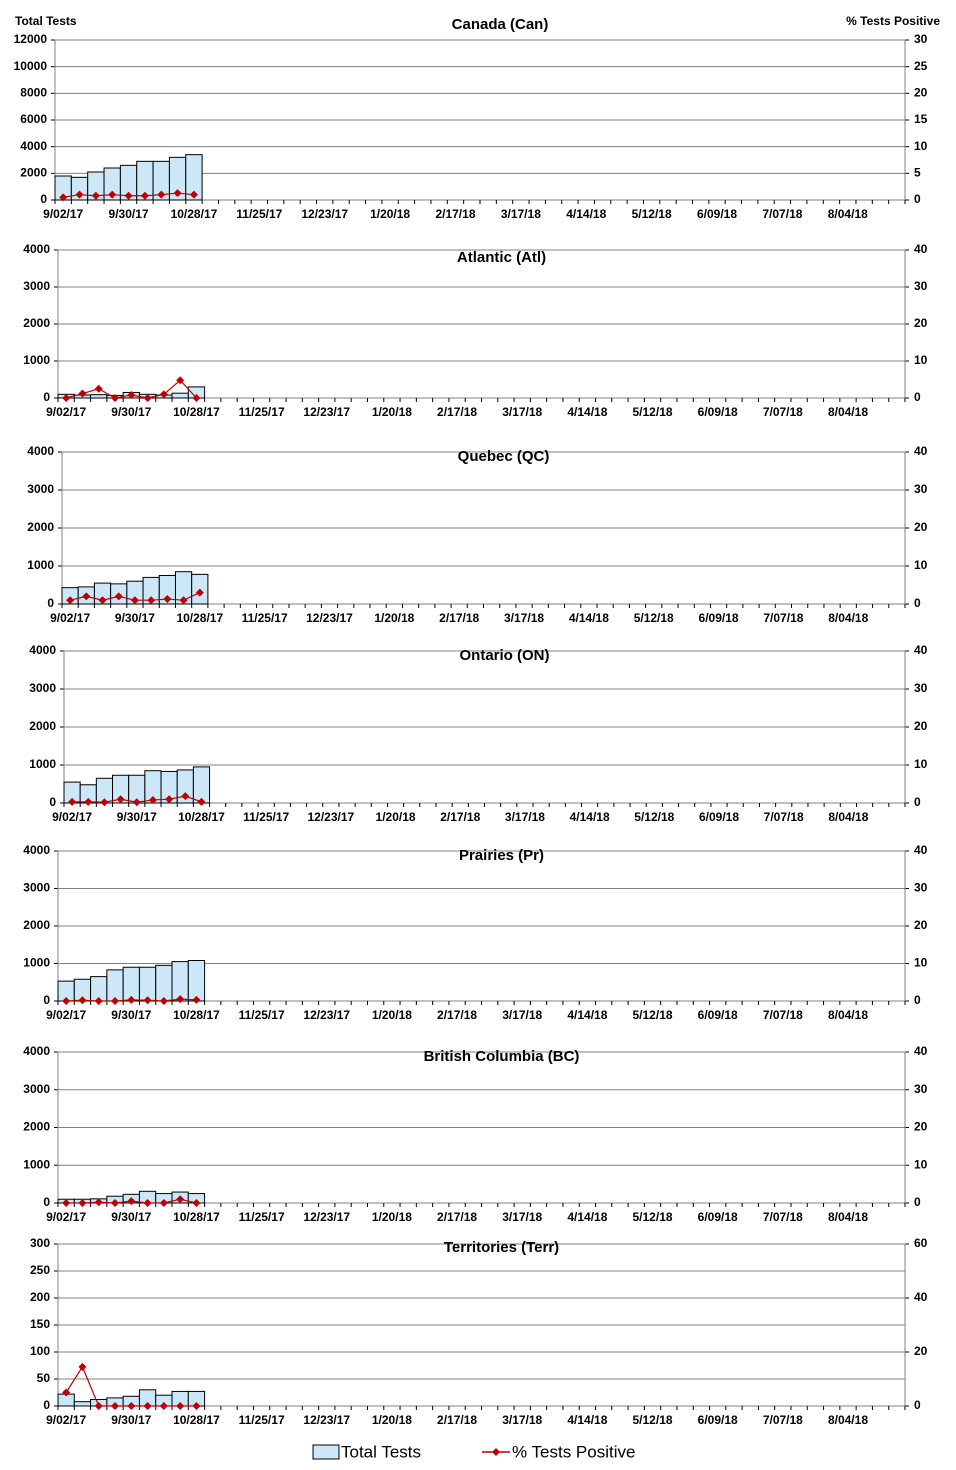  What do you see at coordinates (502, 1056) in the screenshot?
I see `chart-title: British Columbia (BC)` at bounding box center [502, 1056].